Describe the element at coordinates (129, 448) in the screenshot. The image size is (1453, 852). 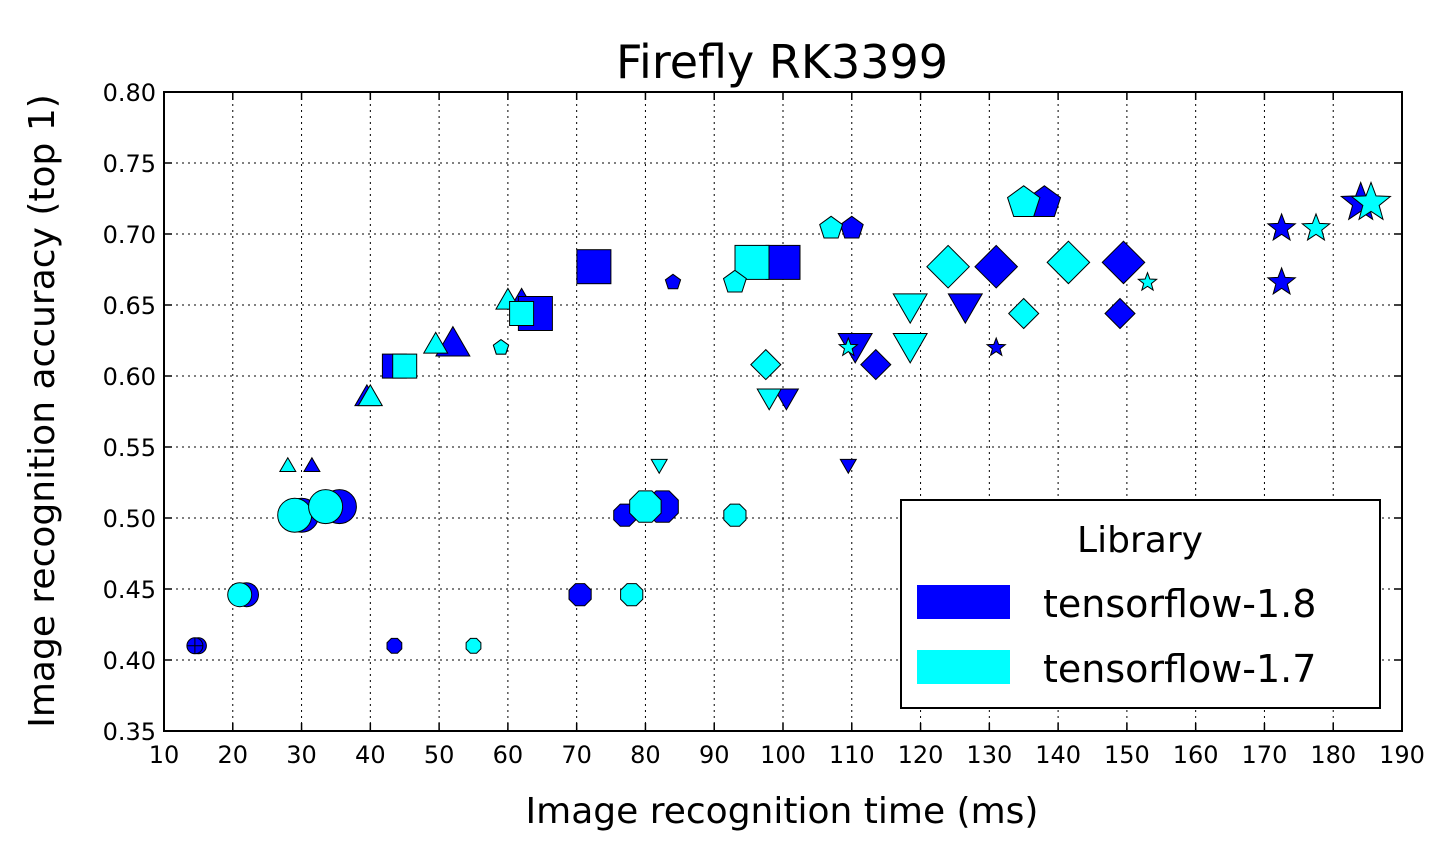
I see `y-tick-label: 0.55` at that location.